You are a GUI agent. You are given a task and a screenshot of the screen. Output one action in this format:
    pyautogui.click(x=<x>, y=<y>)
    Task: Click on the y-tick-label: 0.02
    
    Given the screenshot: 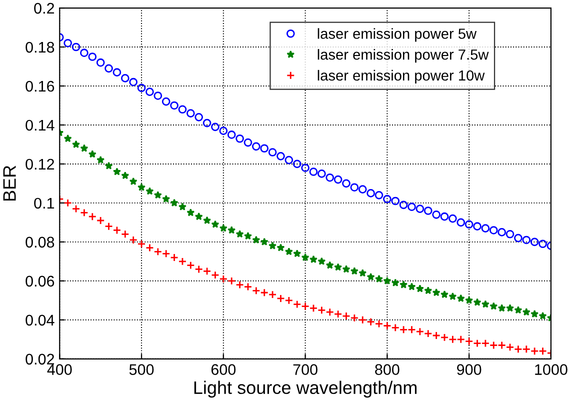 What is the action you would take?
    pyautogui.click(x=40, y=359)
    